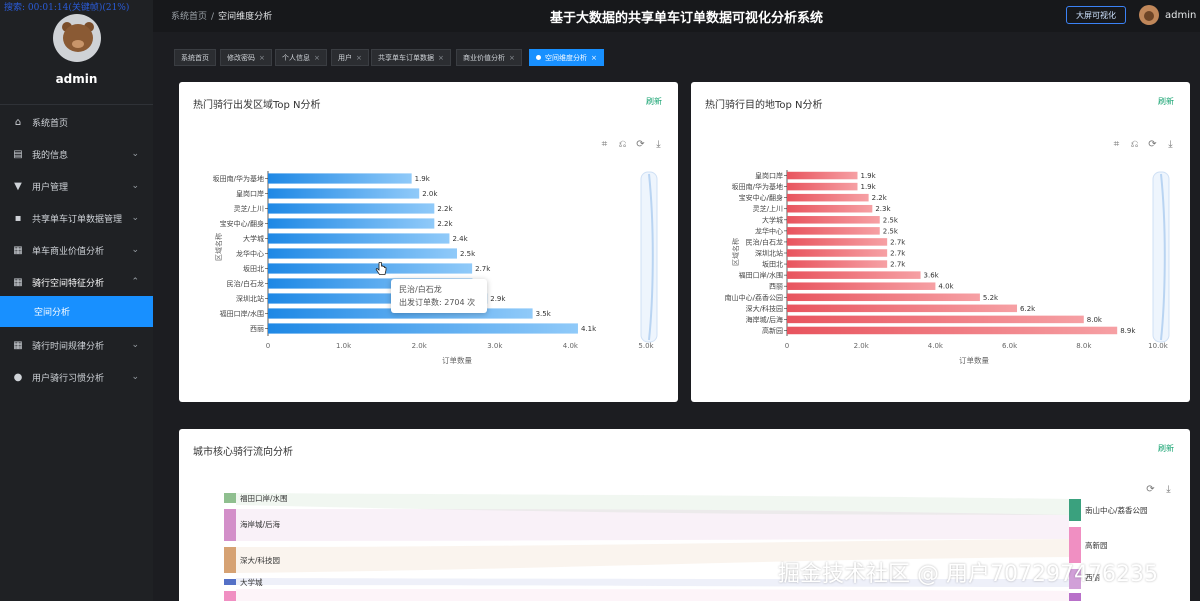 The image size is (1200, 601). What do you see at coordinates (246, 57) in the screenshot?
I see `tab-change-password: 修改密码 ×` at bounding box center [246, 57].